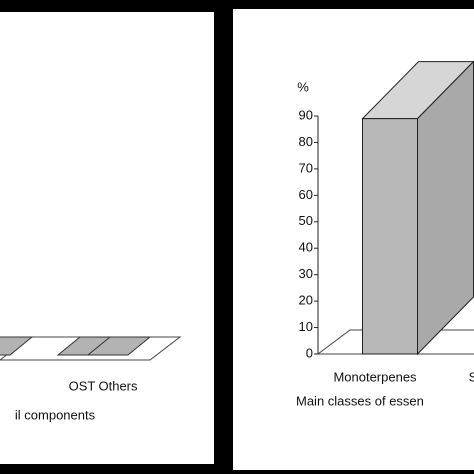 The image size is (474, 474). What do you see at coordinates (303, 86) in the screenshot?
I see `y-axis-title: %` at bounding box center [303, 86].